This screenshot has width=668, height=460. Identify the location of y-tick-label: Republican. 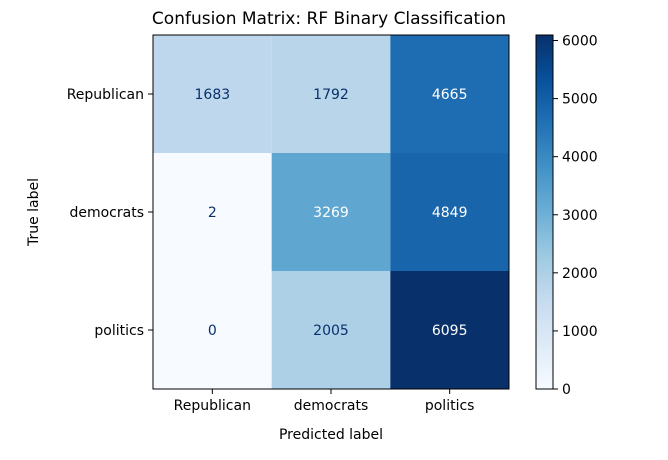
(105, 95).